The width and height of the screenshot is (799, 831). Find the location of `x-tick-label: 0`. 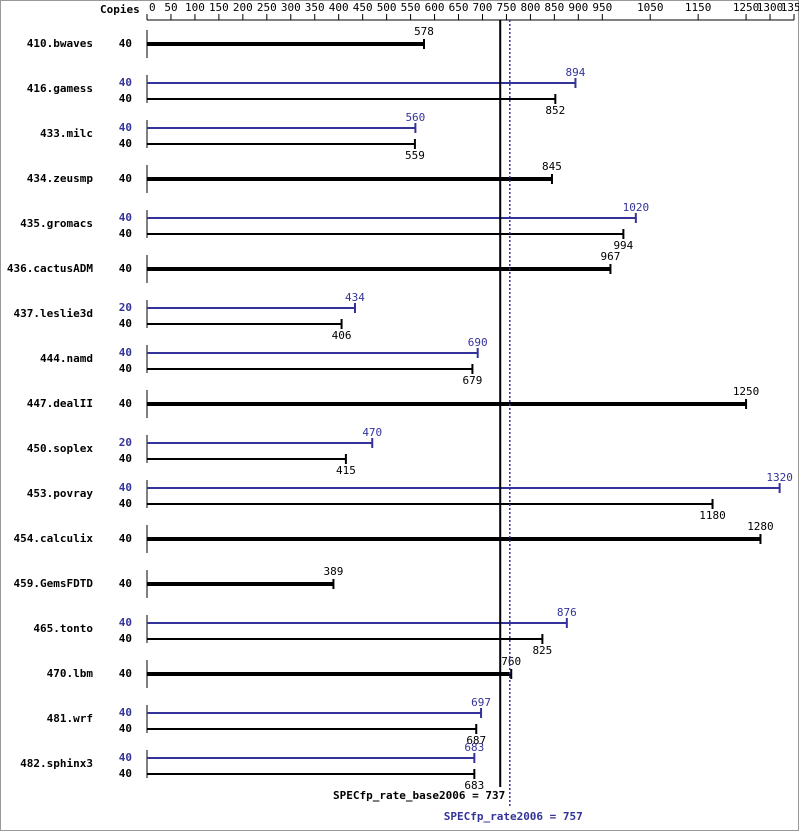

x-tick-label: 0 is located at coordinates (152, 7).